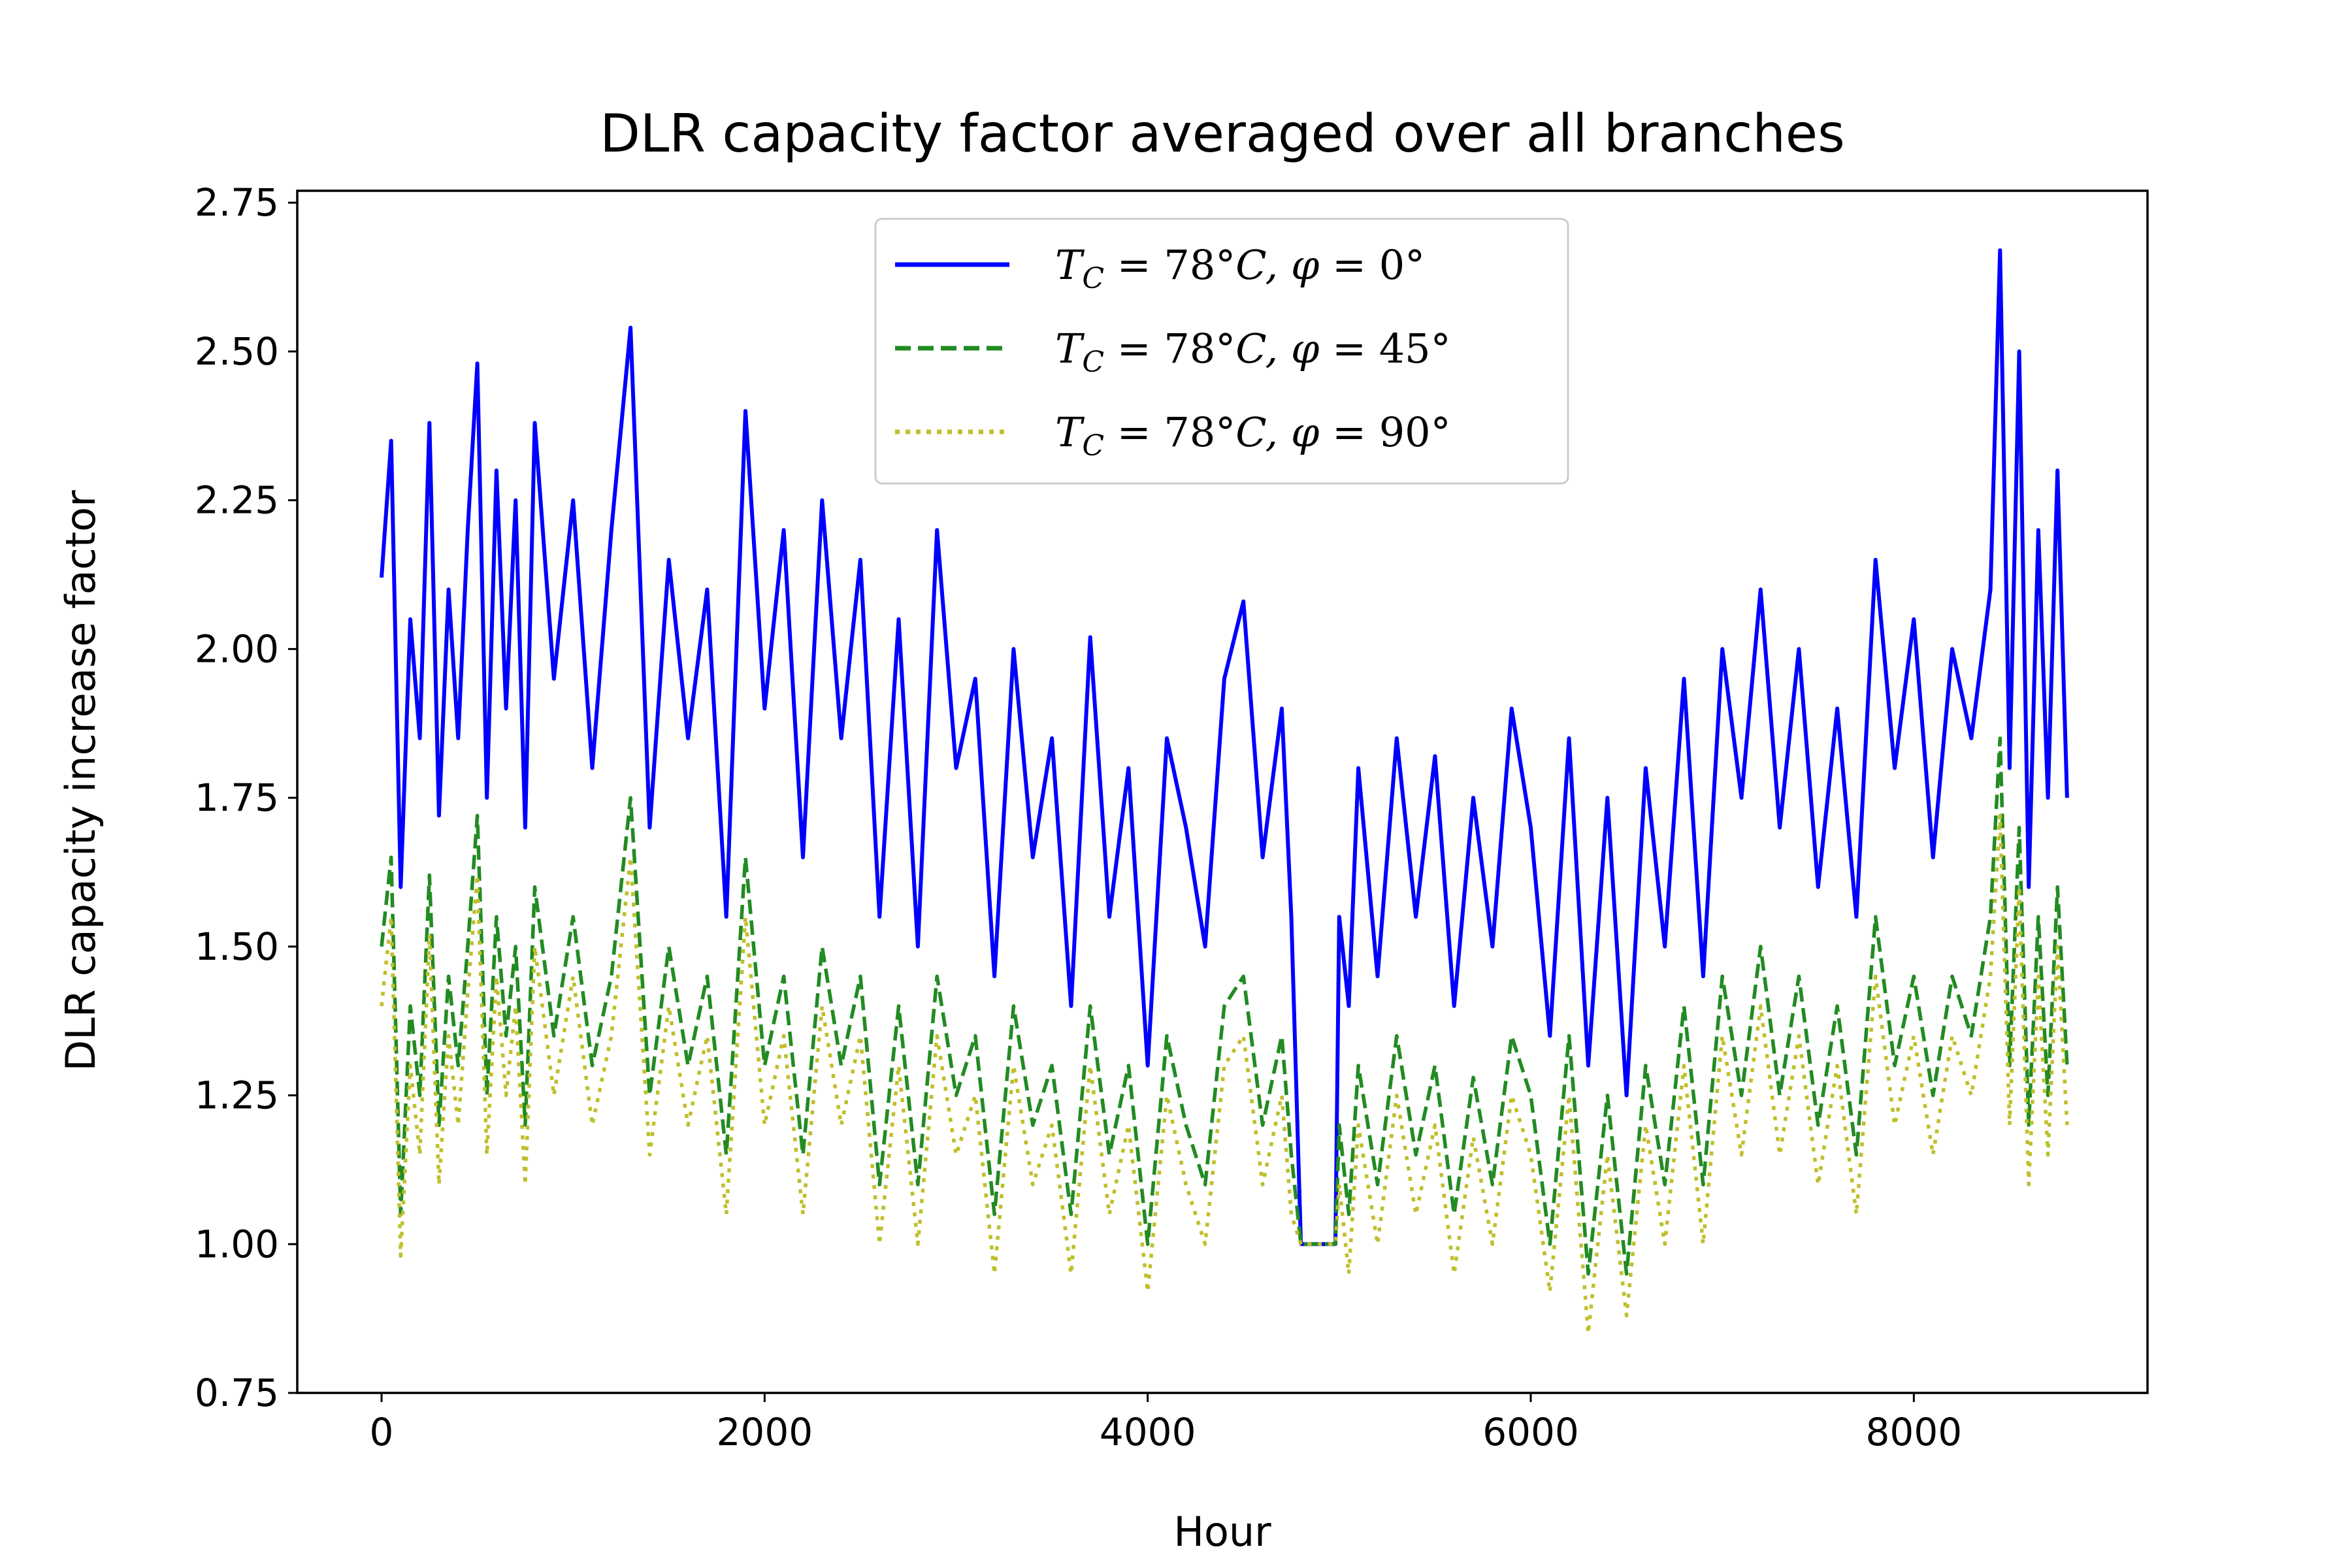 The image size is (2352, 1568). I want to click on y-tick-label: 0.75, so click(237, 1393).